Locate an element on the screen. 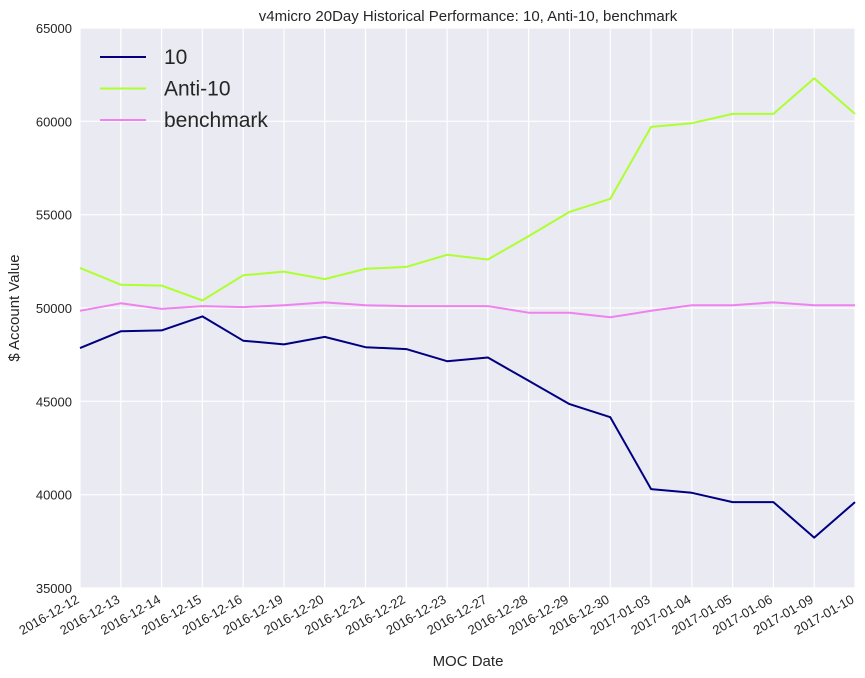  legend-label: Anti-10 is located at coordinates (197, 89).